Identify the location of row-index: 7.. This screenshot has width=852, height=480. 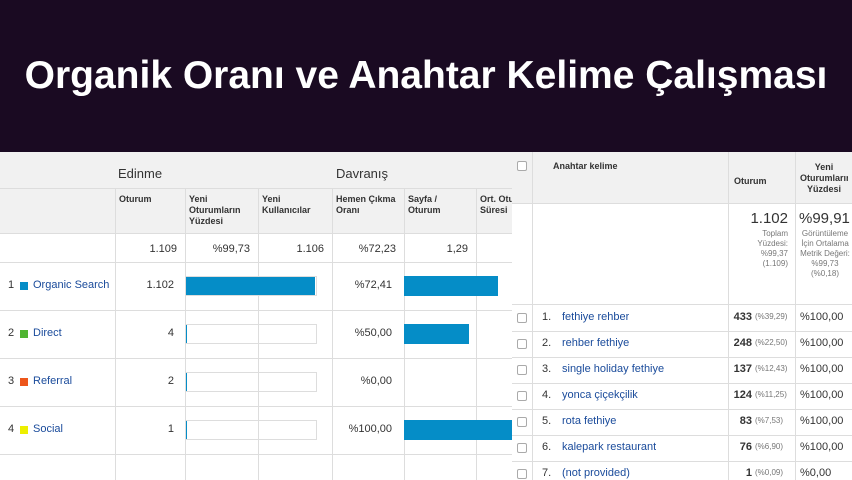
(547, 473).